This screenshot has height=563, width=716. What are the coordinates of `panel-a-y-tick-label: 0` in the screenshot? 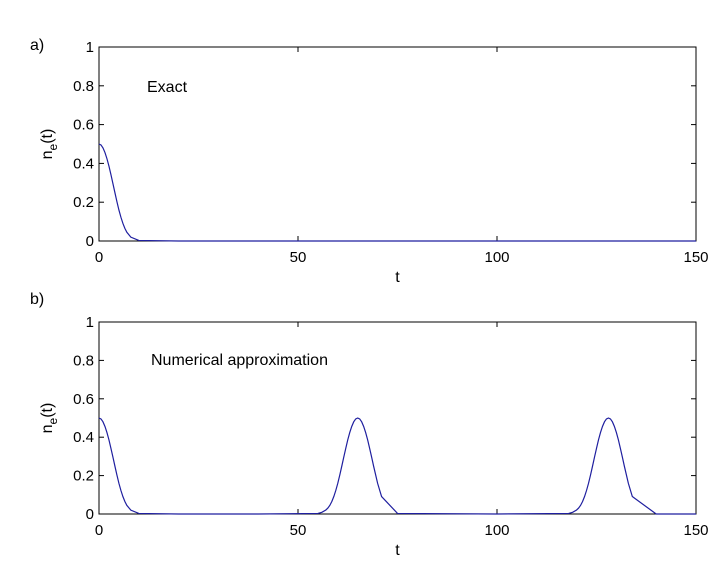 It's located at (90, 241).